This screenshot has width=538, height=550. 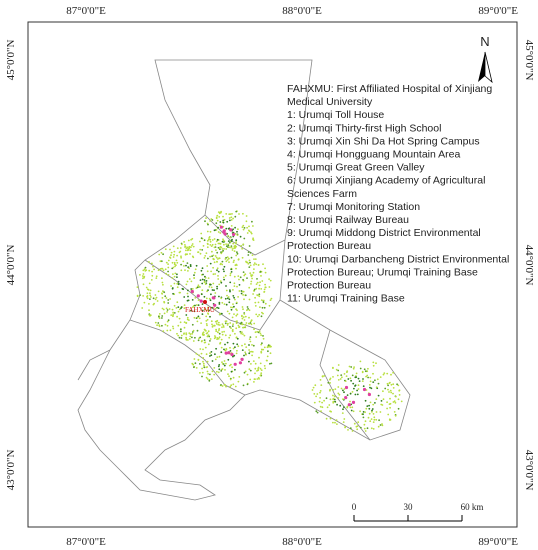 What do you see at coordinates (11, 470) in the screenshot?
I see `latitude-label: 43°0'0"N` at bounding box center [11, 470].